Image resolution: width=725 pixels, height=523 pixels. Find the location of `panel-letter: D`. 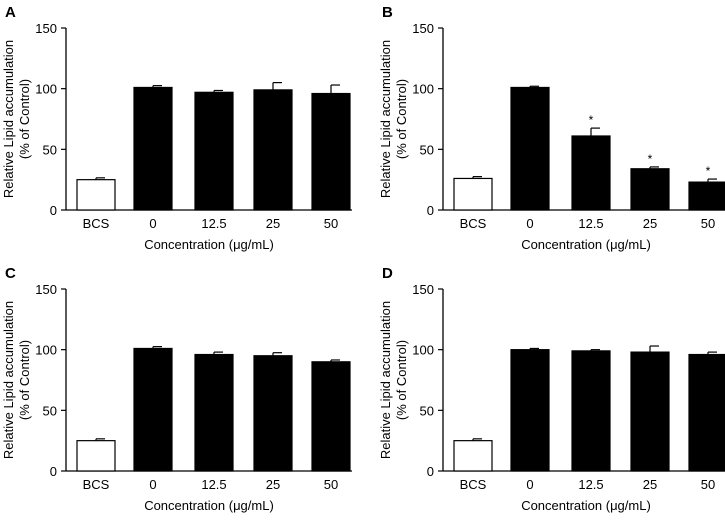

panel-letter: D is located at coordinates (387, 273).